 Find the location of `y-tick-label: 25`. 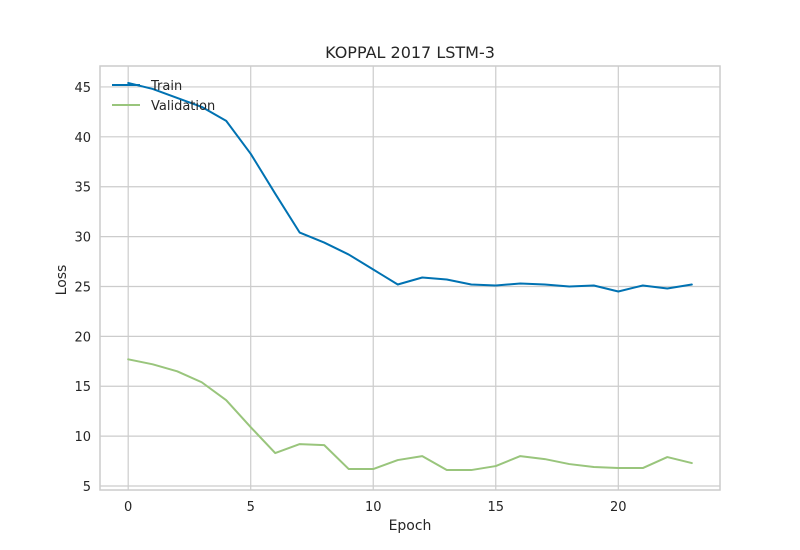

y-tick-label: 25 is located at coordinates (82, 287).